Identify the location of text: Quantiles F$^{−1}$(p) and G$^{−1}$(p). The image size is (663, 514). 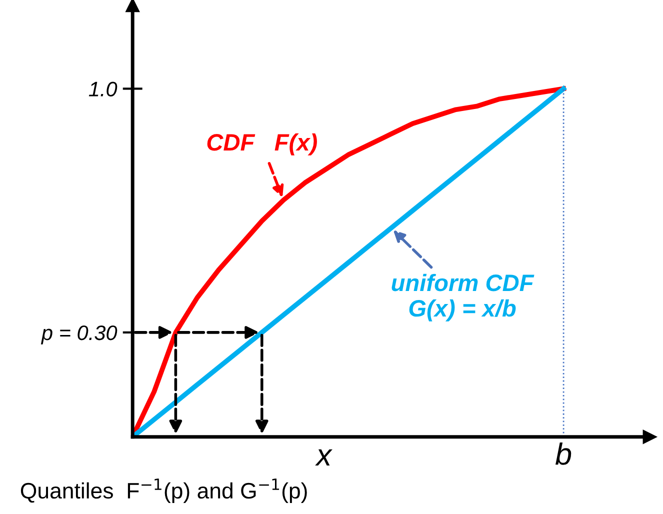
(163, 491).